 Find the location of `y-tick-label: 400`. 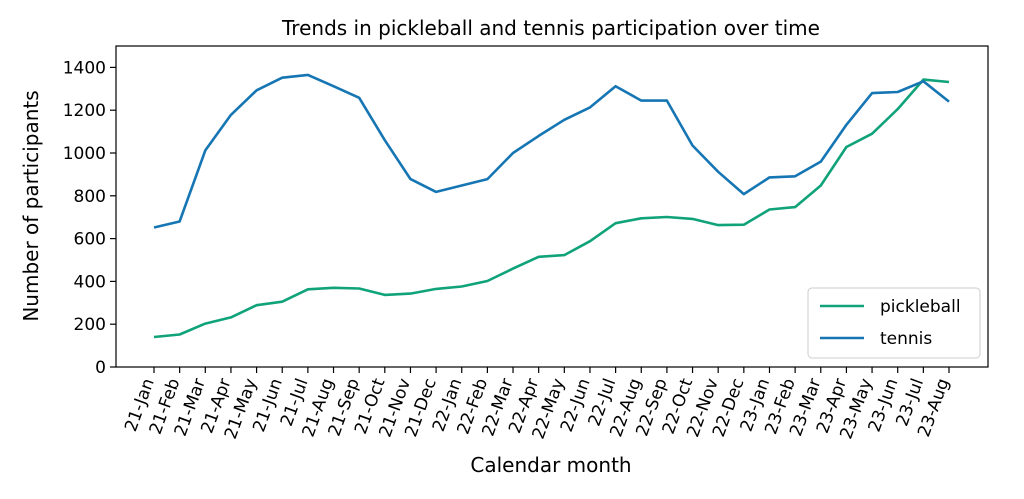

y-tick-label: 400 is located at coordinates (90, 282).